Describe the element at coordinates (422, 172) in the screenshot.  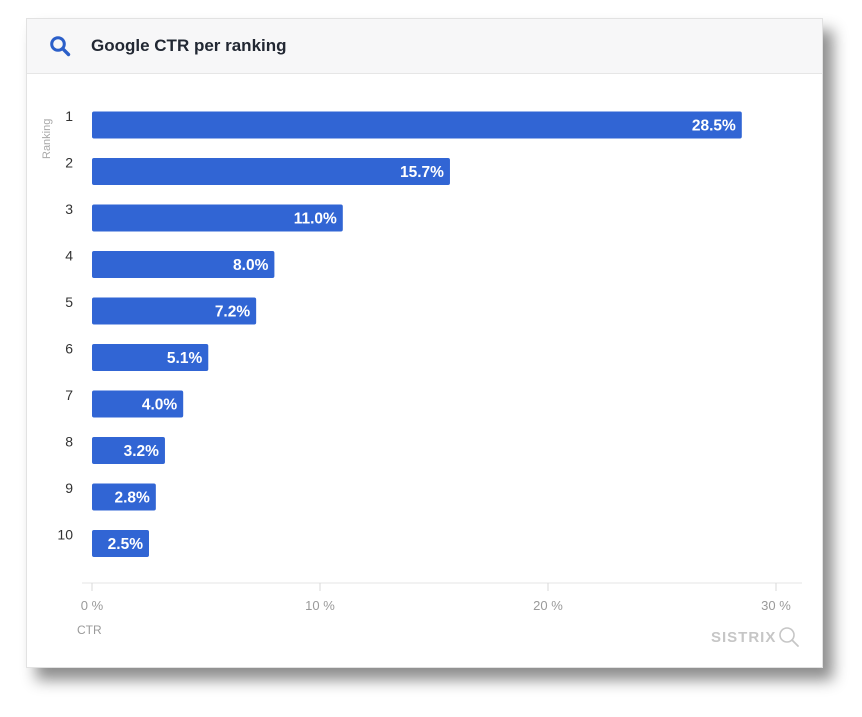
I see `data-label: 15.7%` at that location.